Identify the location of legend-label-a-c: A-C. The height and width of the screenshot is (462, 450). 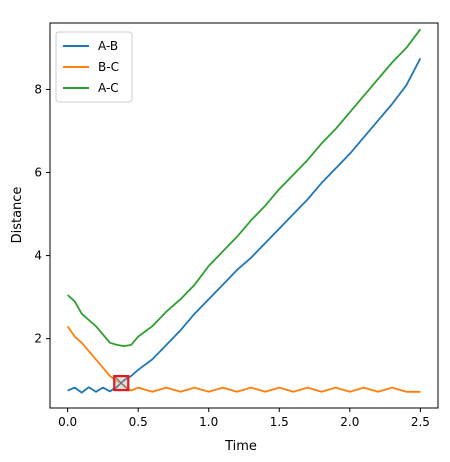
(108, 88).